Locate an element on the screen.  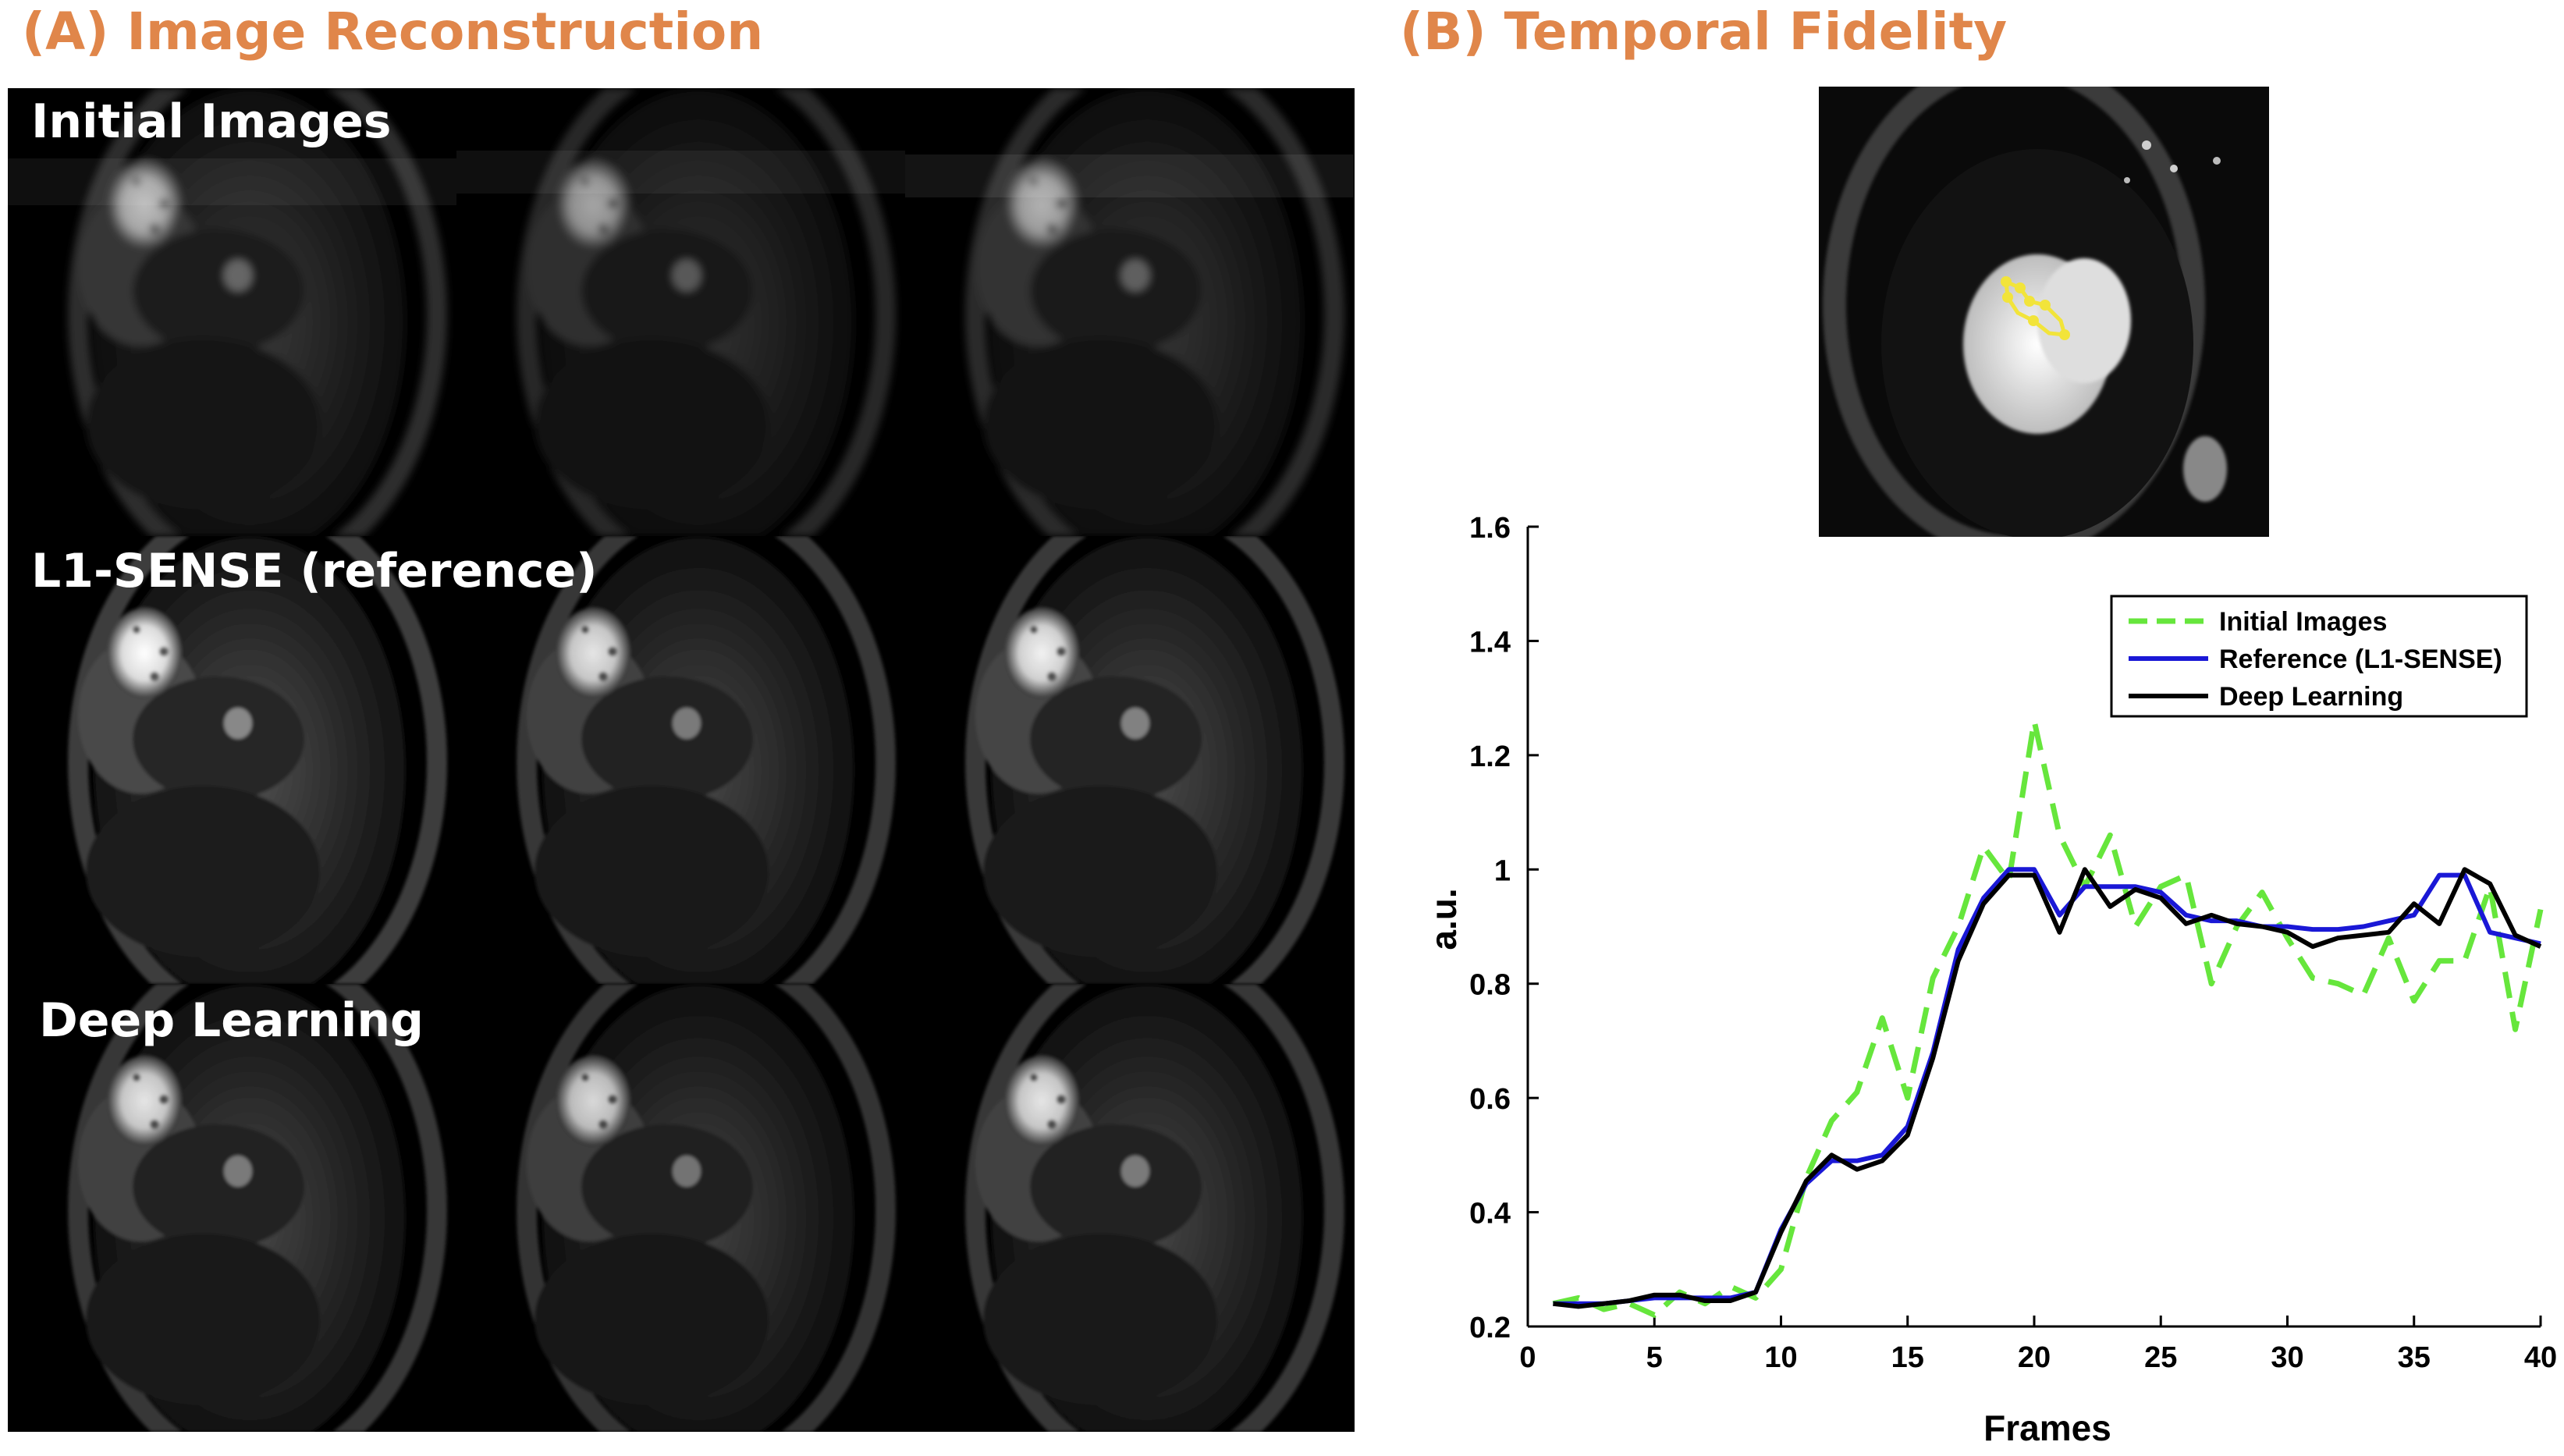
roi-reference-image is located at coordinates (2044, 312).